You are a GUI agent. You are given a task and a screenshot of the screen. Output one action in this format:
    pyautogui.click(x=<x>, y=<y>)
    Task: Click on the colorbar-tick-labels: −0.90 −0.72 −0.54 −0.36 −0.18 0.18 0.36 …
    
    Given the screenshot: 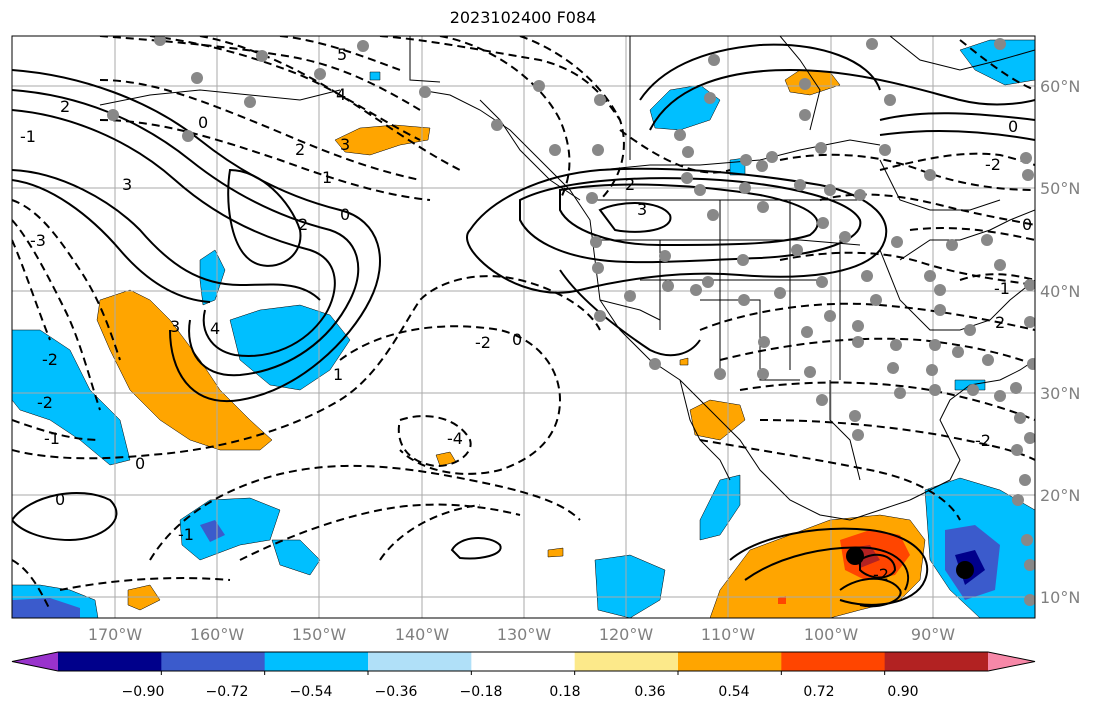 What is the action you would take?
    pyautogui.click(x=520, y=692)
    